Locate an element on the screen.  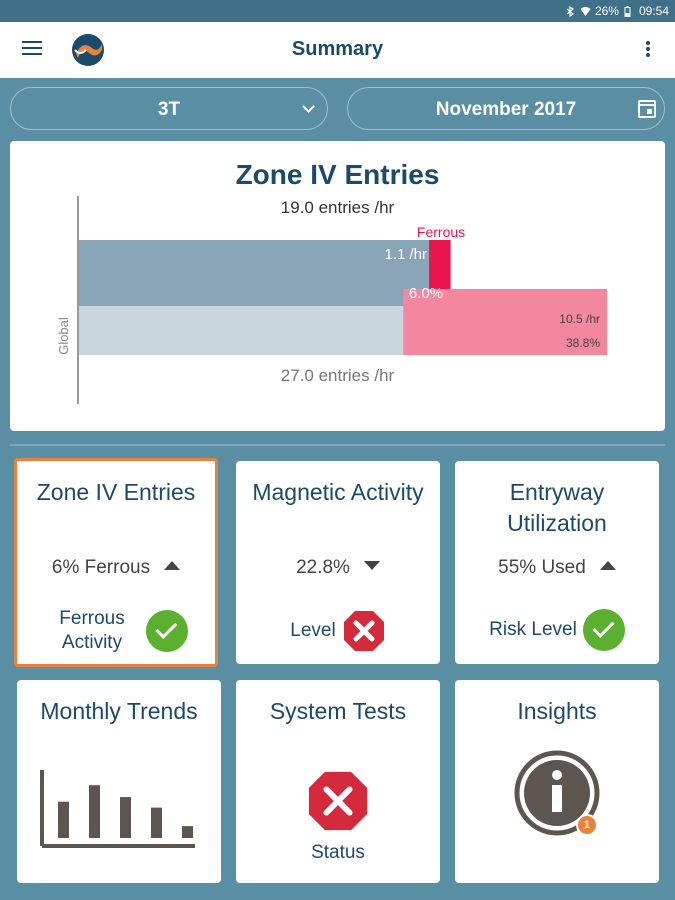
trend-down-icon is located at coordinates (371, 565).